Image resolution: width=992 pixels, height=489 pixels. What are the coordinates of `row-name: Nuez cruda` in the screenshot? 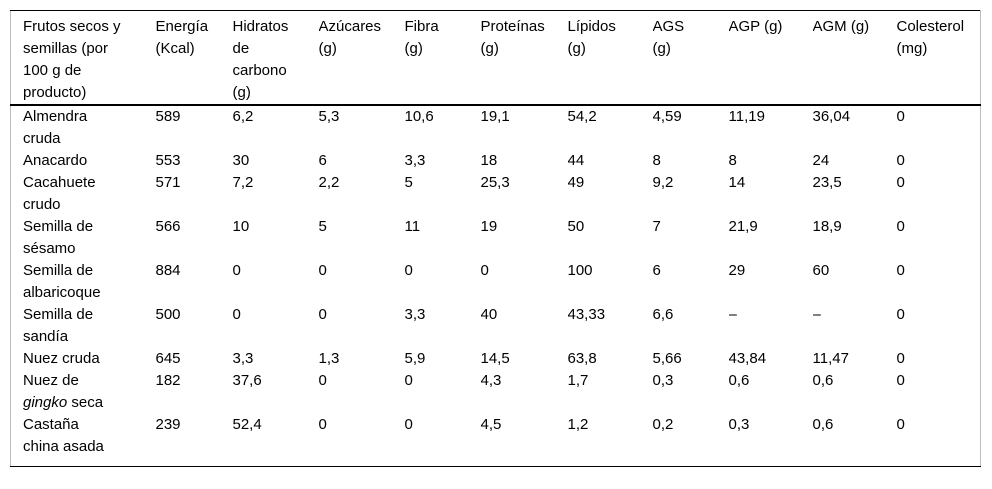 It's located at (83, 359).